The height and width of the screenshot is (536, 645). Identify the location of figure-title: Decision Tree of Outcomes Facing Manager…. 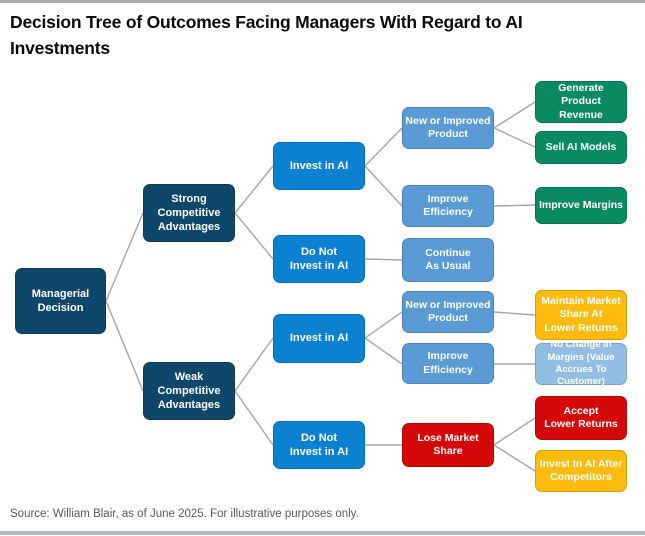
(266, 35).